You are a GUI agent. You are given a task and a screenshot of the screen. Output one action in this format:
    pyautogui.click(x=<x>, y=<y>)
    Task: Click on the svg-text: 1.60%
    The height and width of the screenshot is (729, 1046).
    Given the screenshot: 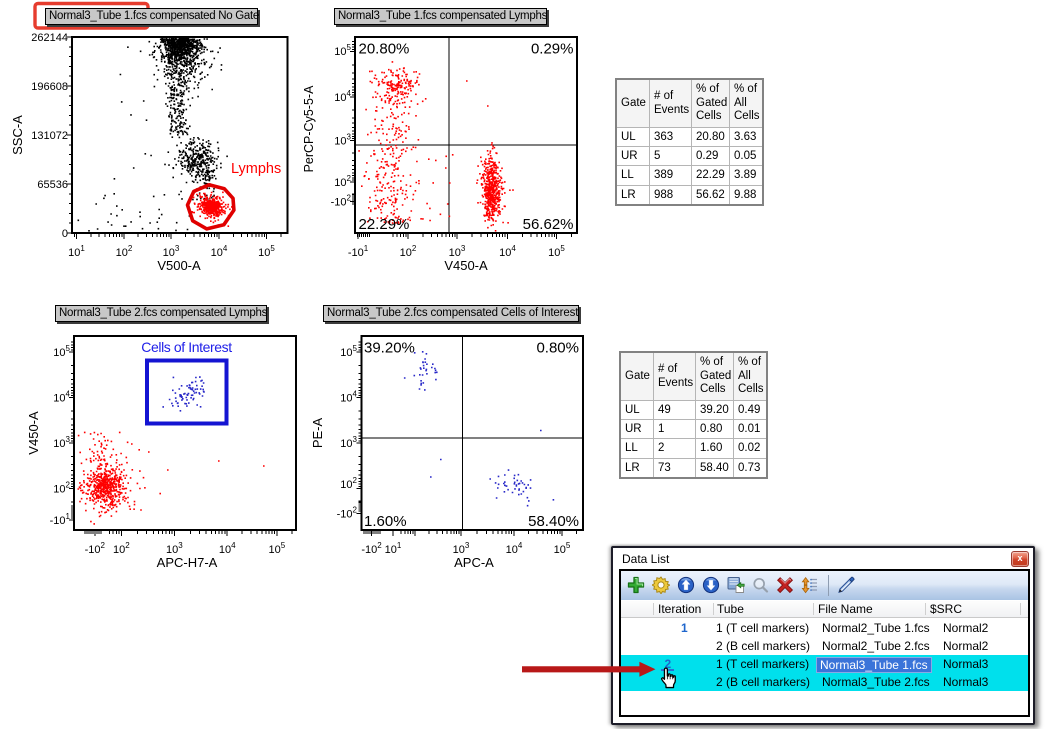 What is the action you would take?
    pyautogui.click(x=385, y=521)
    